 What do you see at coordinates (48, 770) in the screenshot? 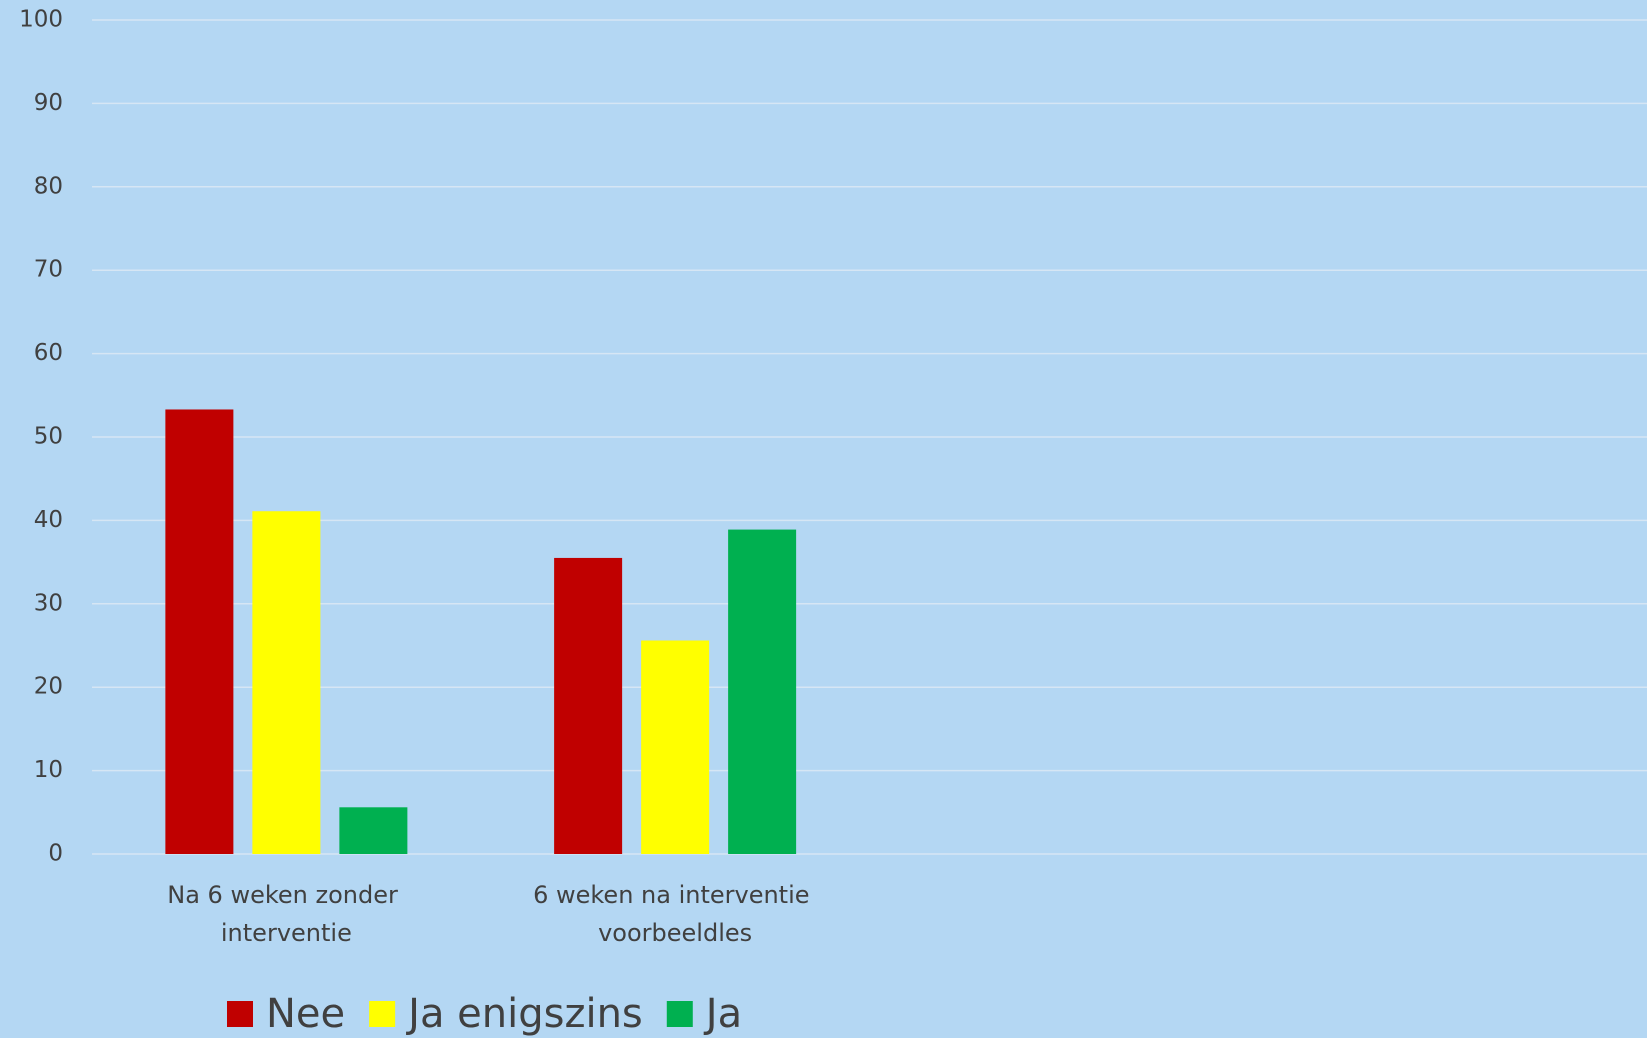
I see `y-tick-label: 10` at bounding box center [48, 770].